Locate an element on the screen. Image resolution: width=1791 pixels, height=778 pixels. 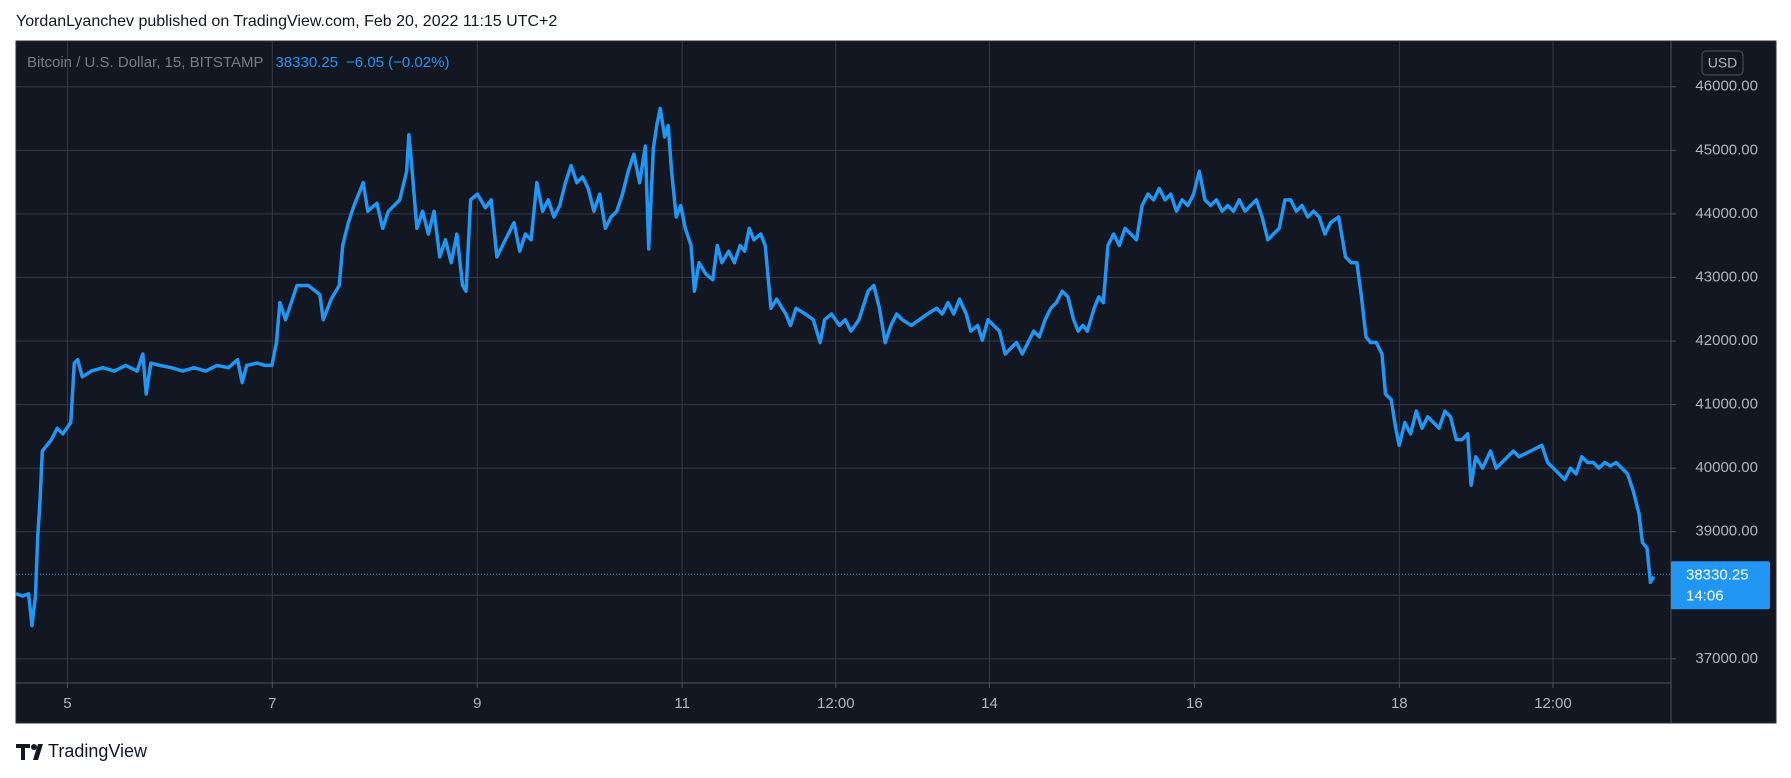
x-tick-label: 14 is located at coordinates (989, 703).